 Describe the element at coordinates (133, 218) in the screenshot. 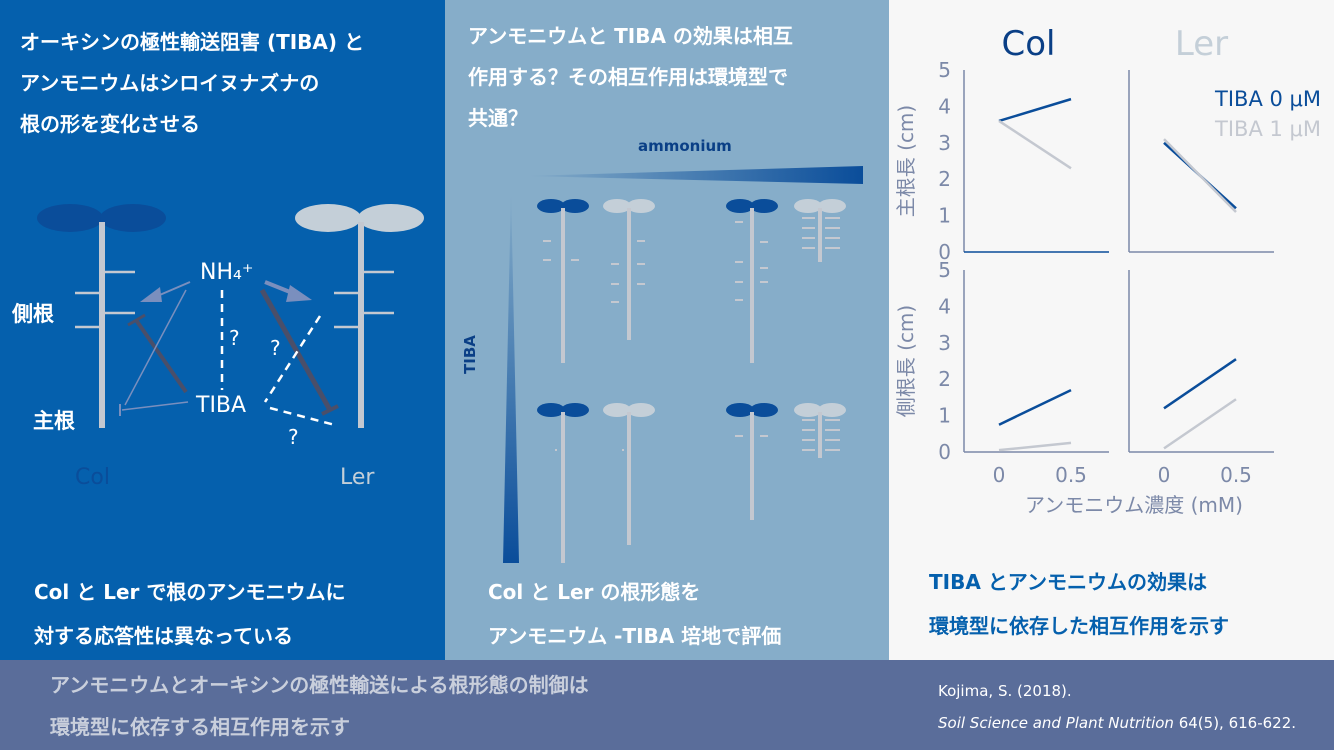

I see `col-cotyledon-right` at that location.